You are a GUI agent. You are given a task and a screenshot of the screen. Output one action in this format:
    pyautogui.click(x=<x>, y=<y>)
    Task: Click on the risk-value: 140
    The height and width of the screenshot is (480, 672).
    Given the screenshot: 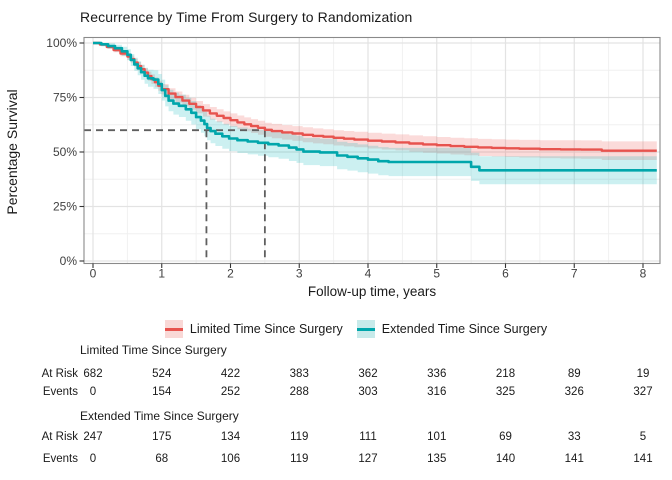 What is the action you would take?
    pyautogui.click(x=505, y=459)
    